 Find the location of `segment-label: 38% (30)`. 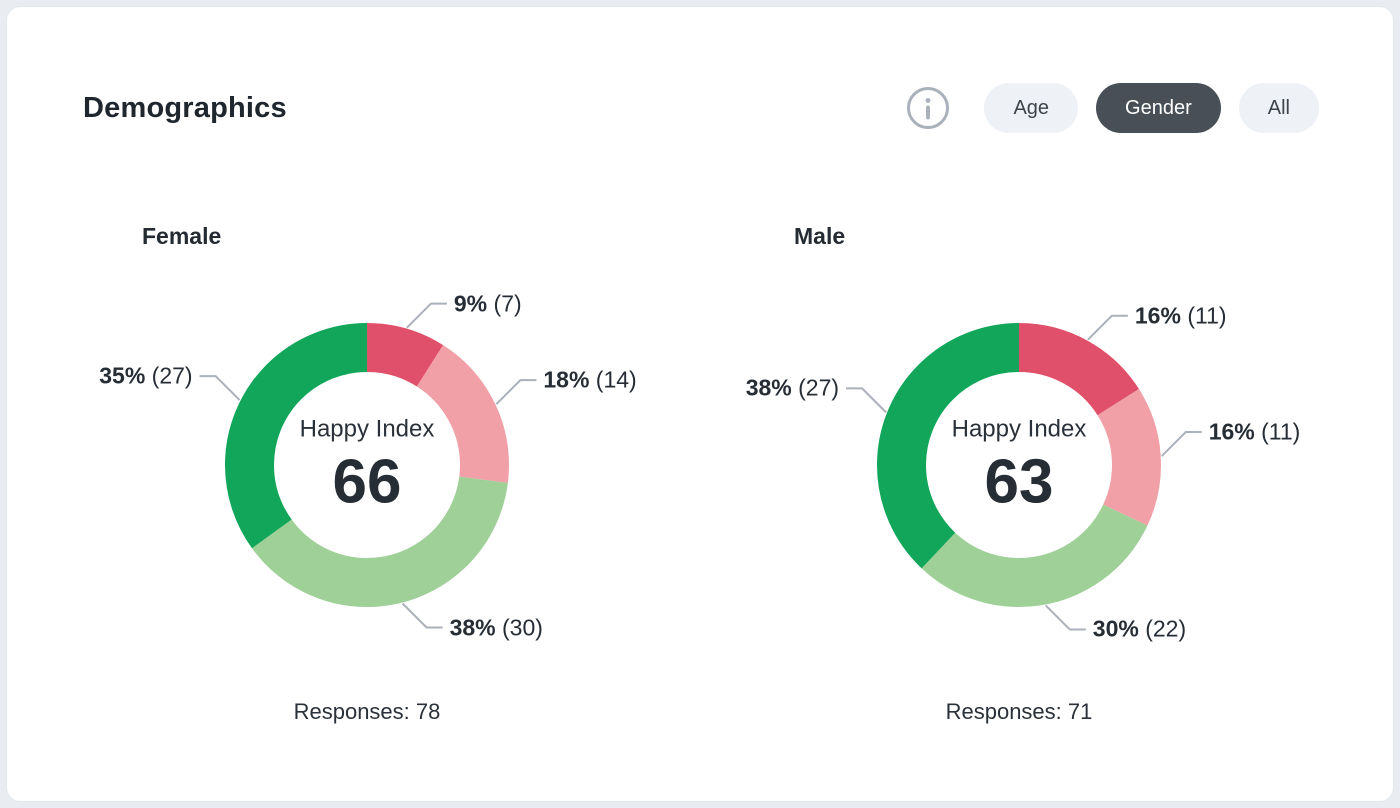

segment-label: 38% (30) is located at coordinates (496, 627).